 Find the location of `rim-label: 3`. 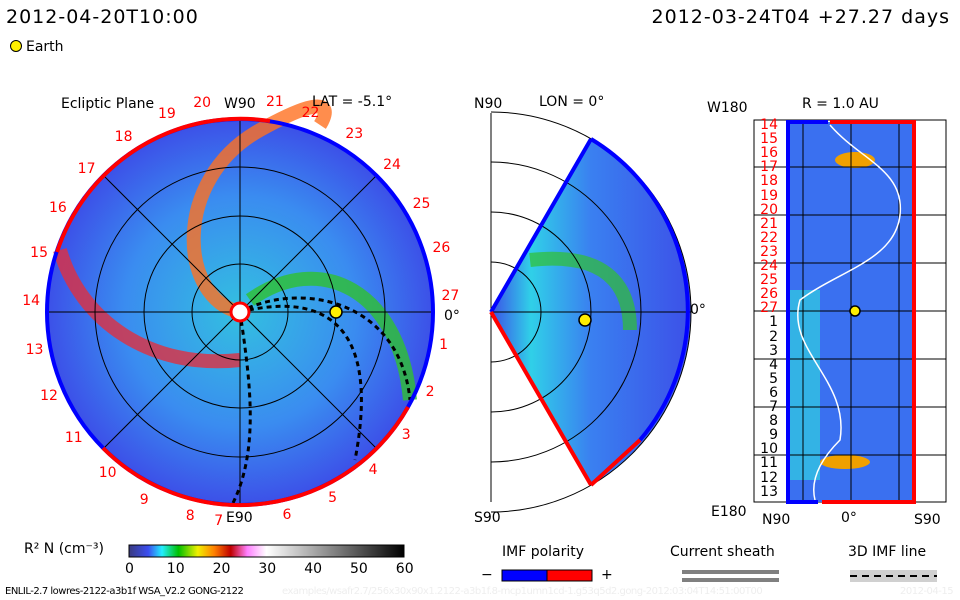

rim-label: 3 is located at coordinates (406, 434).